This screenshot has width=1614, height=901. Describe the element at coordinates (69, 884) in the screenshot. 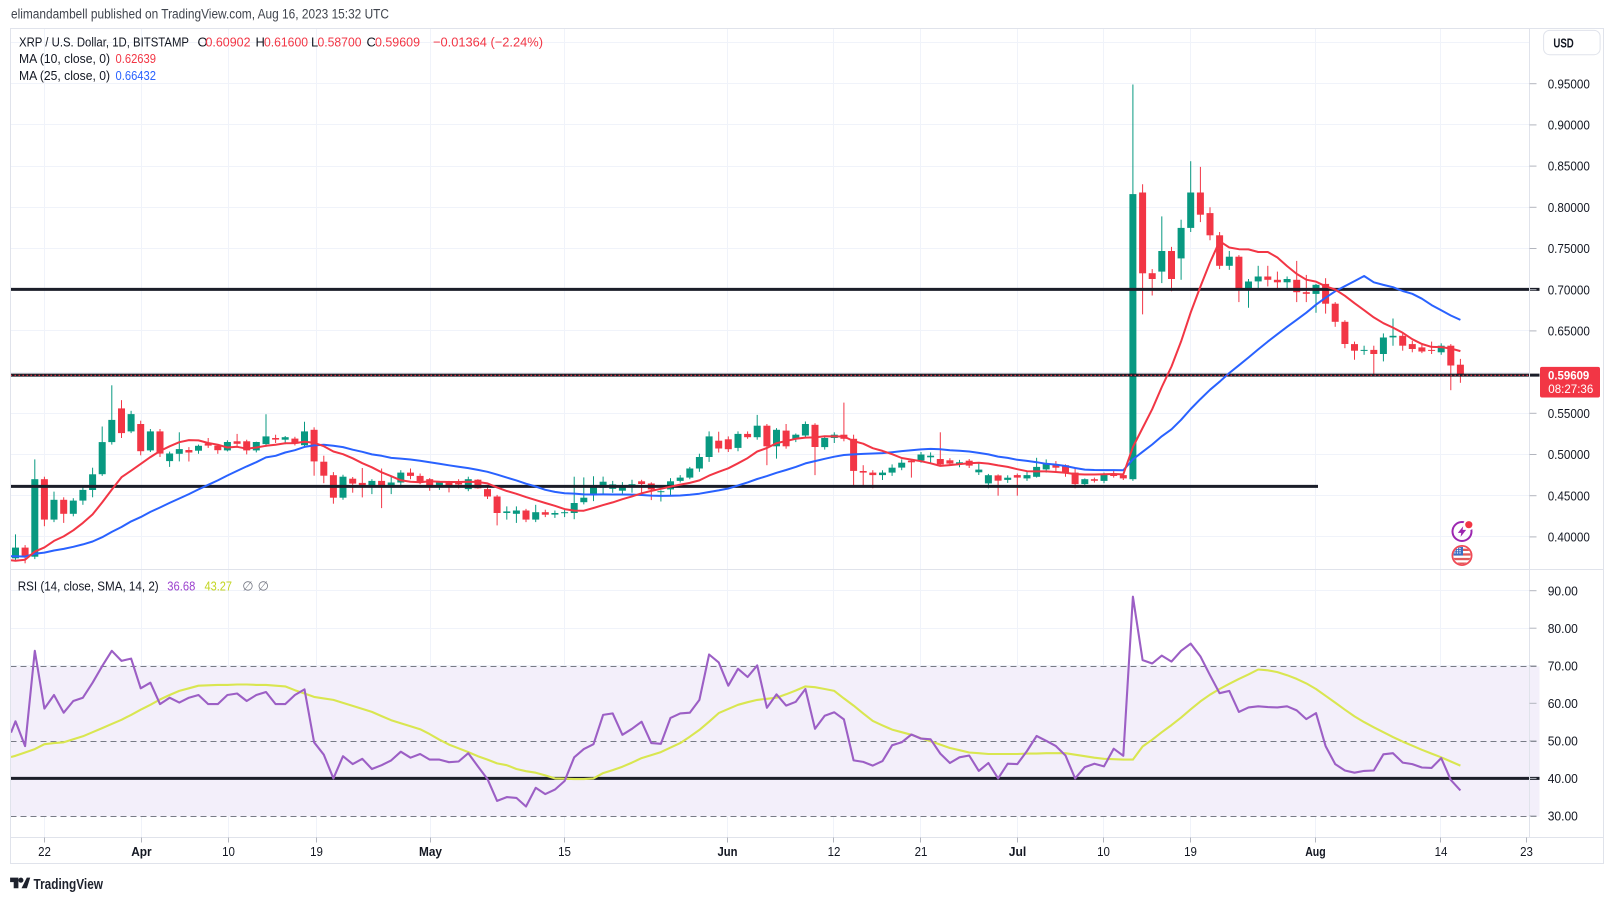

I see `svg-text: TradingView` at that location.